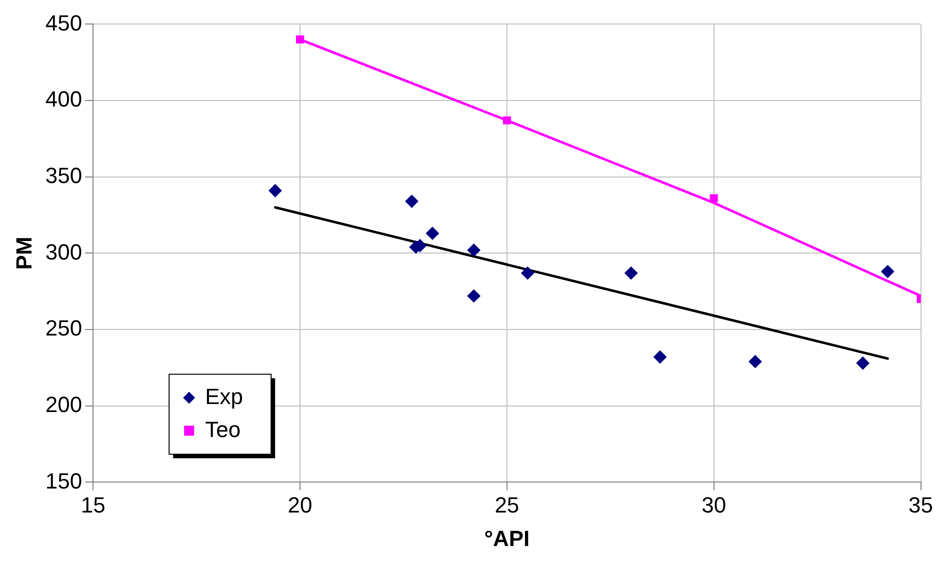  Describe the element at coordinates (224, 396) in the screenshot. I see `legend-label: Exp` at that location.